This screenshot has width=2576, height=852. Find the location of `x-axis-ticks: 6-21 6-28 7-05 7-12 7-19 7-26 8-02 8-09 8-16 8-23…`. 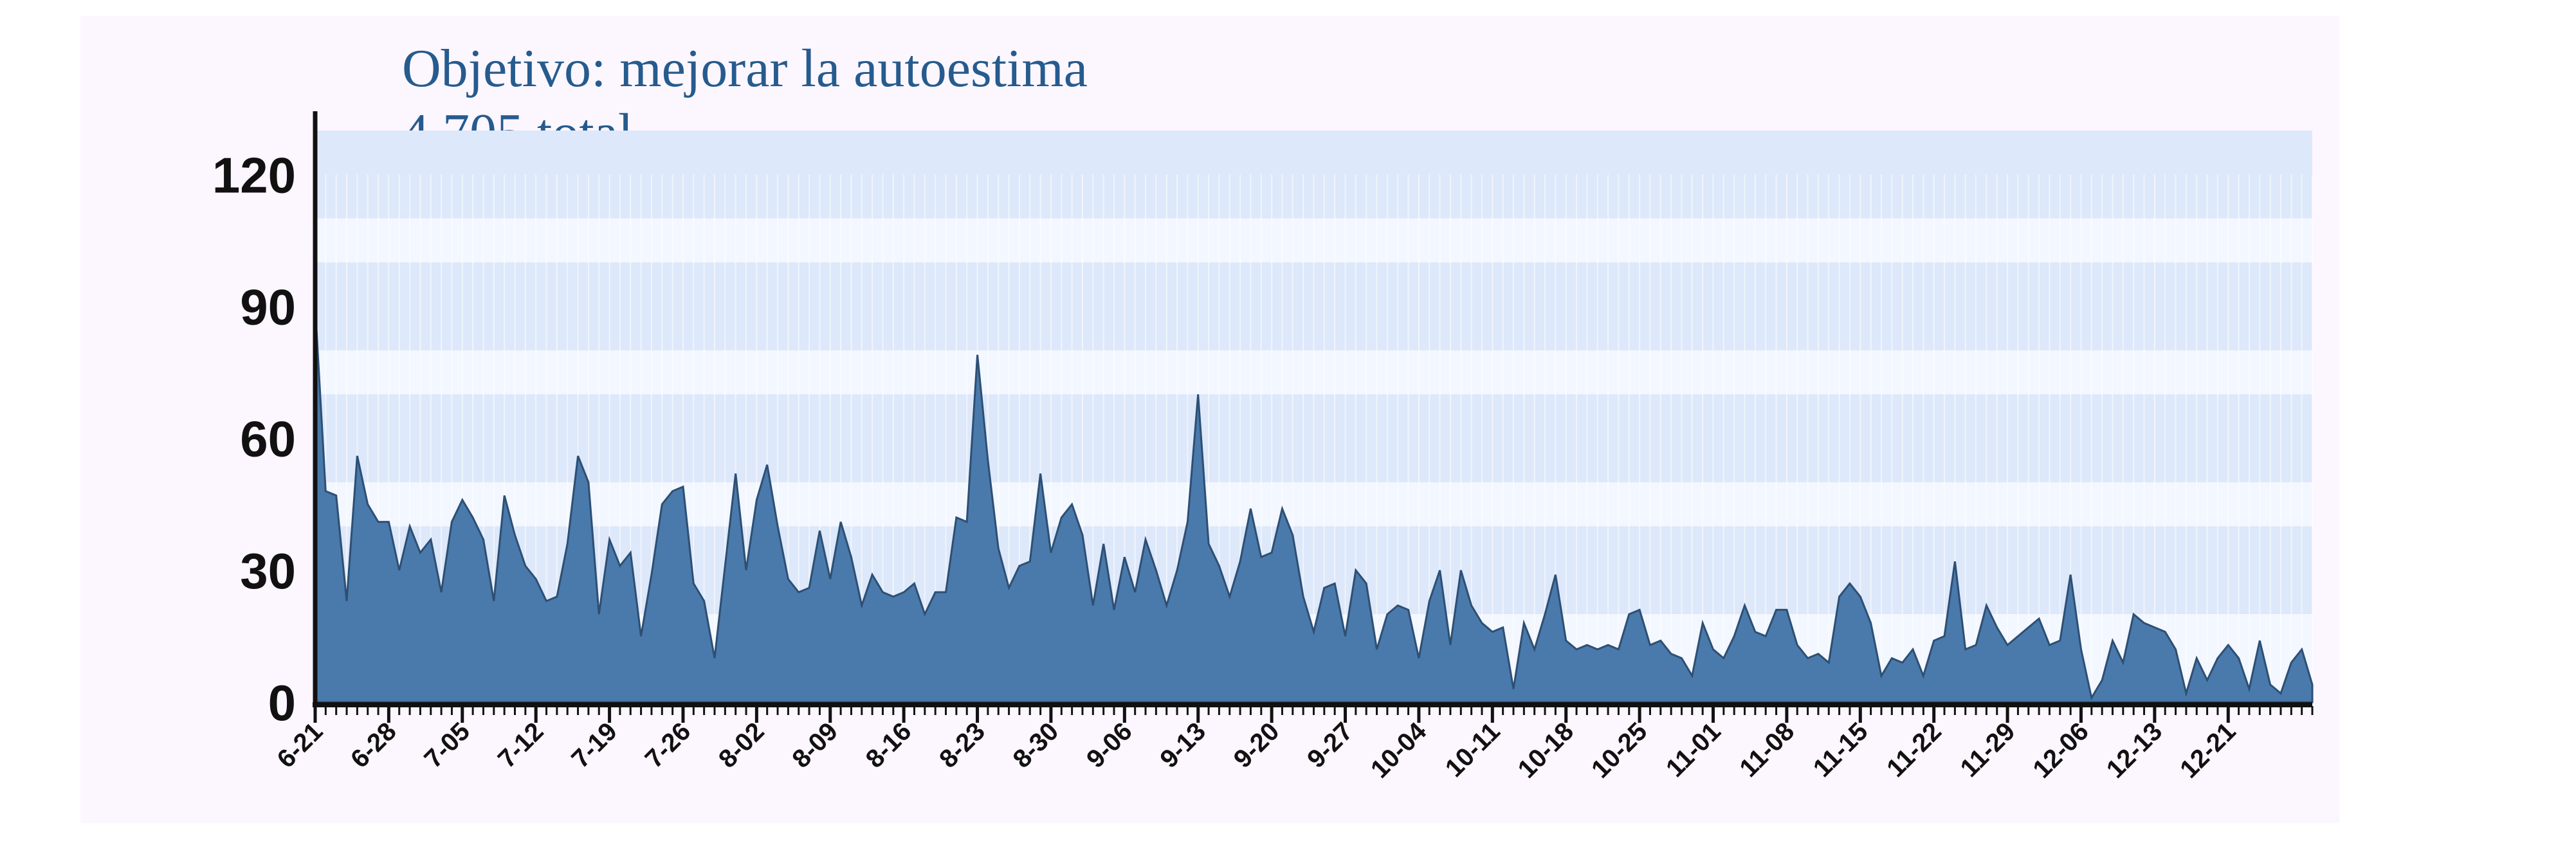

x-axis-ticks: 6-21 6-28 7-05 7-12 7-19 7-26 8-02 8-09 8-16 8-23… is located at coordinates (1257, 751).